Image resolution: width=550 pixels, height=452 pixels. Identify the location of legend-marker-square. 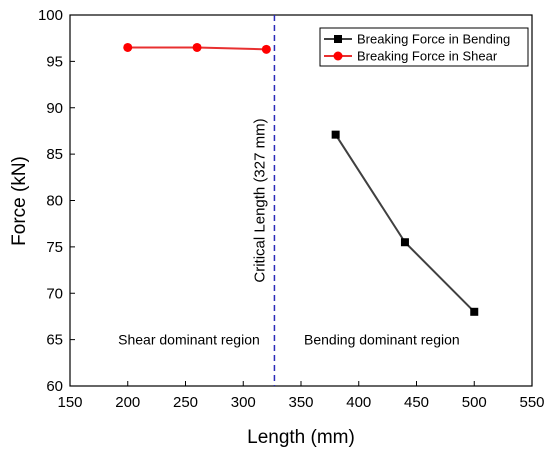
(338, 39).